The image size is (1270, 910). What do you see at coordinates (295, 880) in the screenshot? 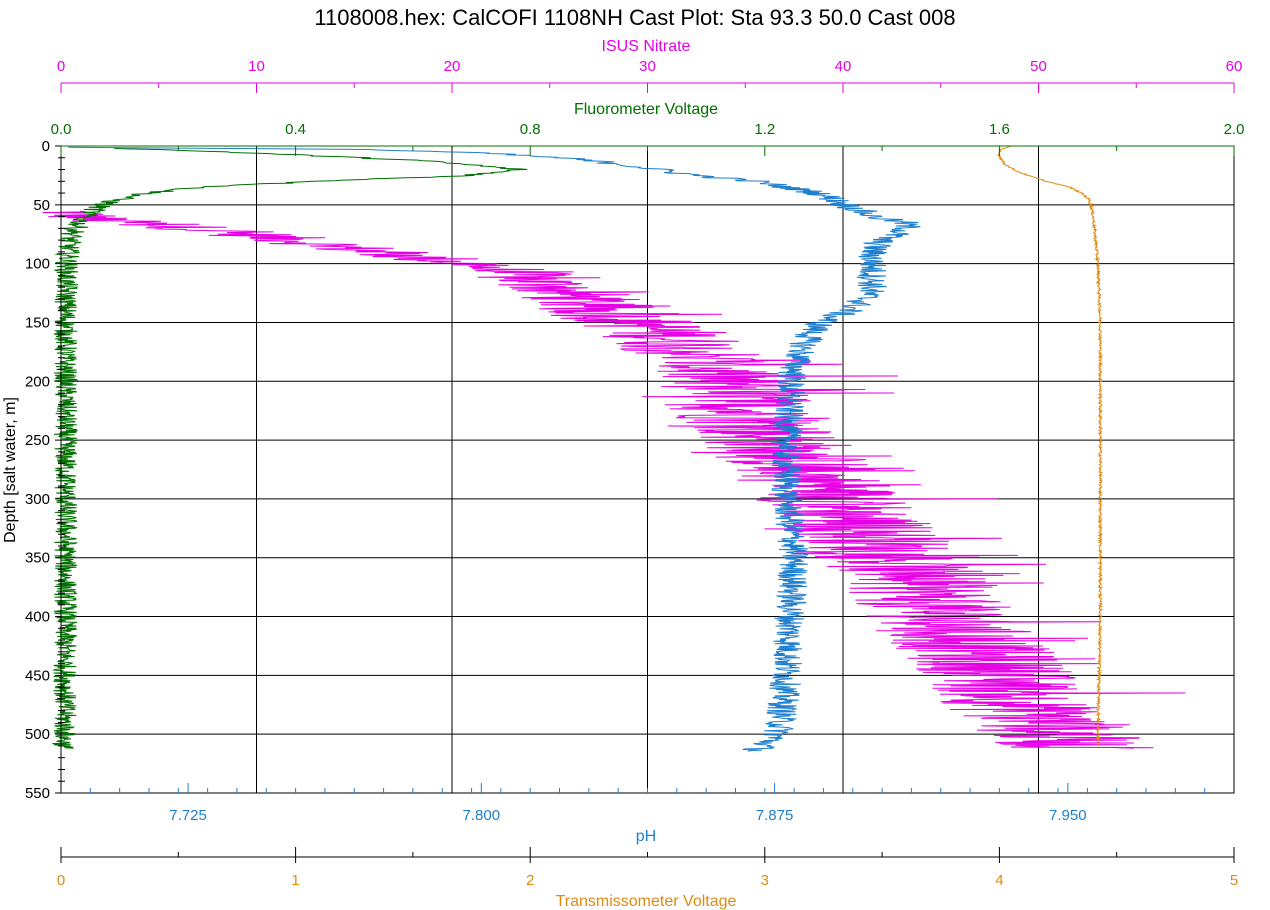
I see `transmissometer-tick-label: 1` at bounding box center [295, 880].